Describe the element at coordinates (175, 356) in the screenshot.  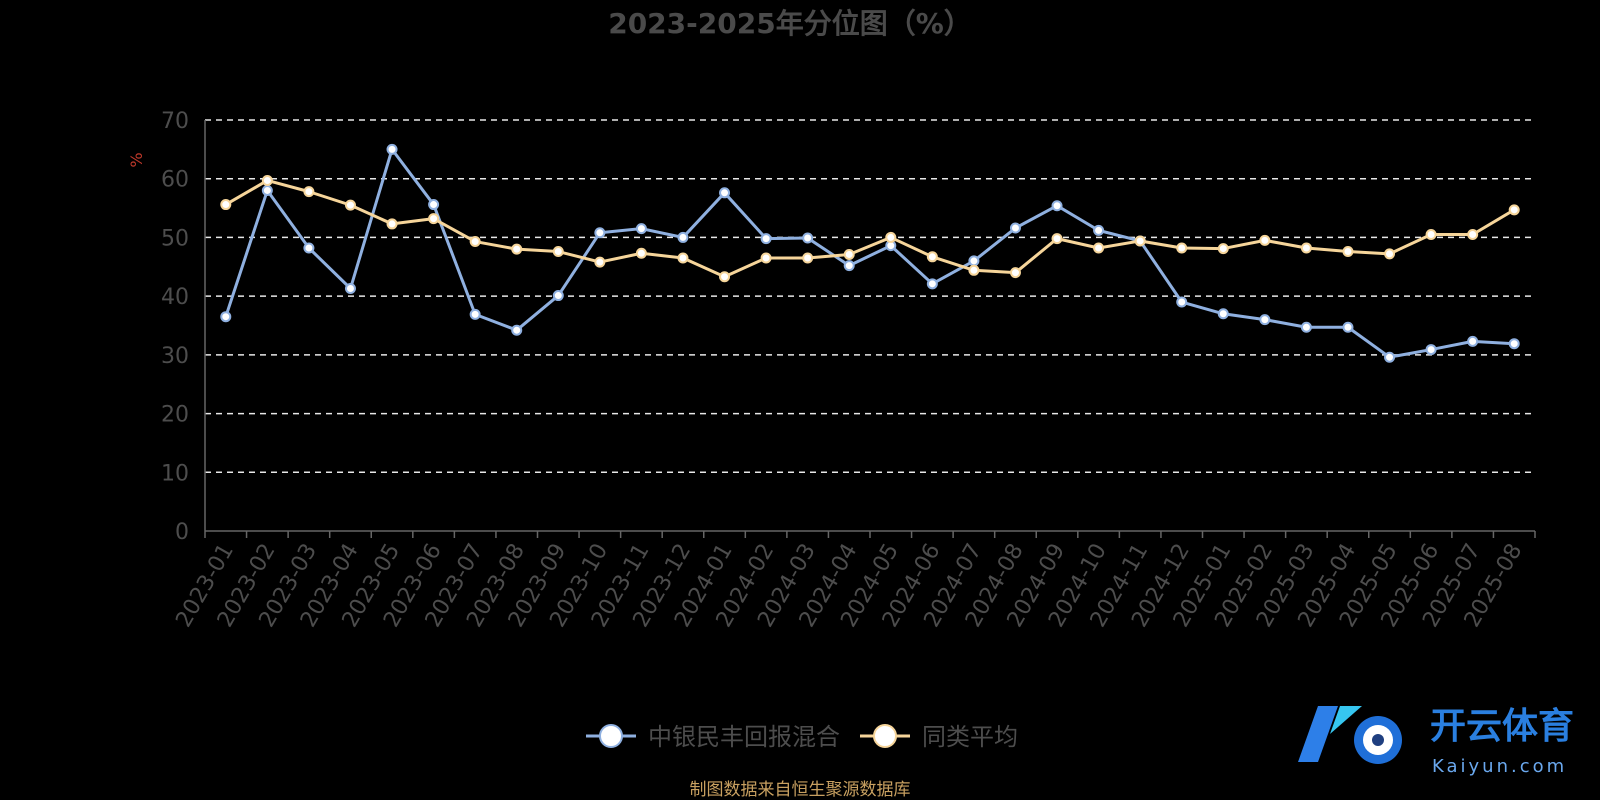
I see `y-tick-label: 30` at that location.